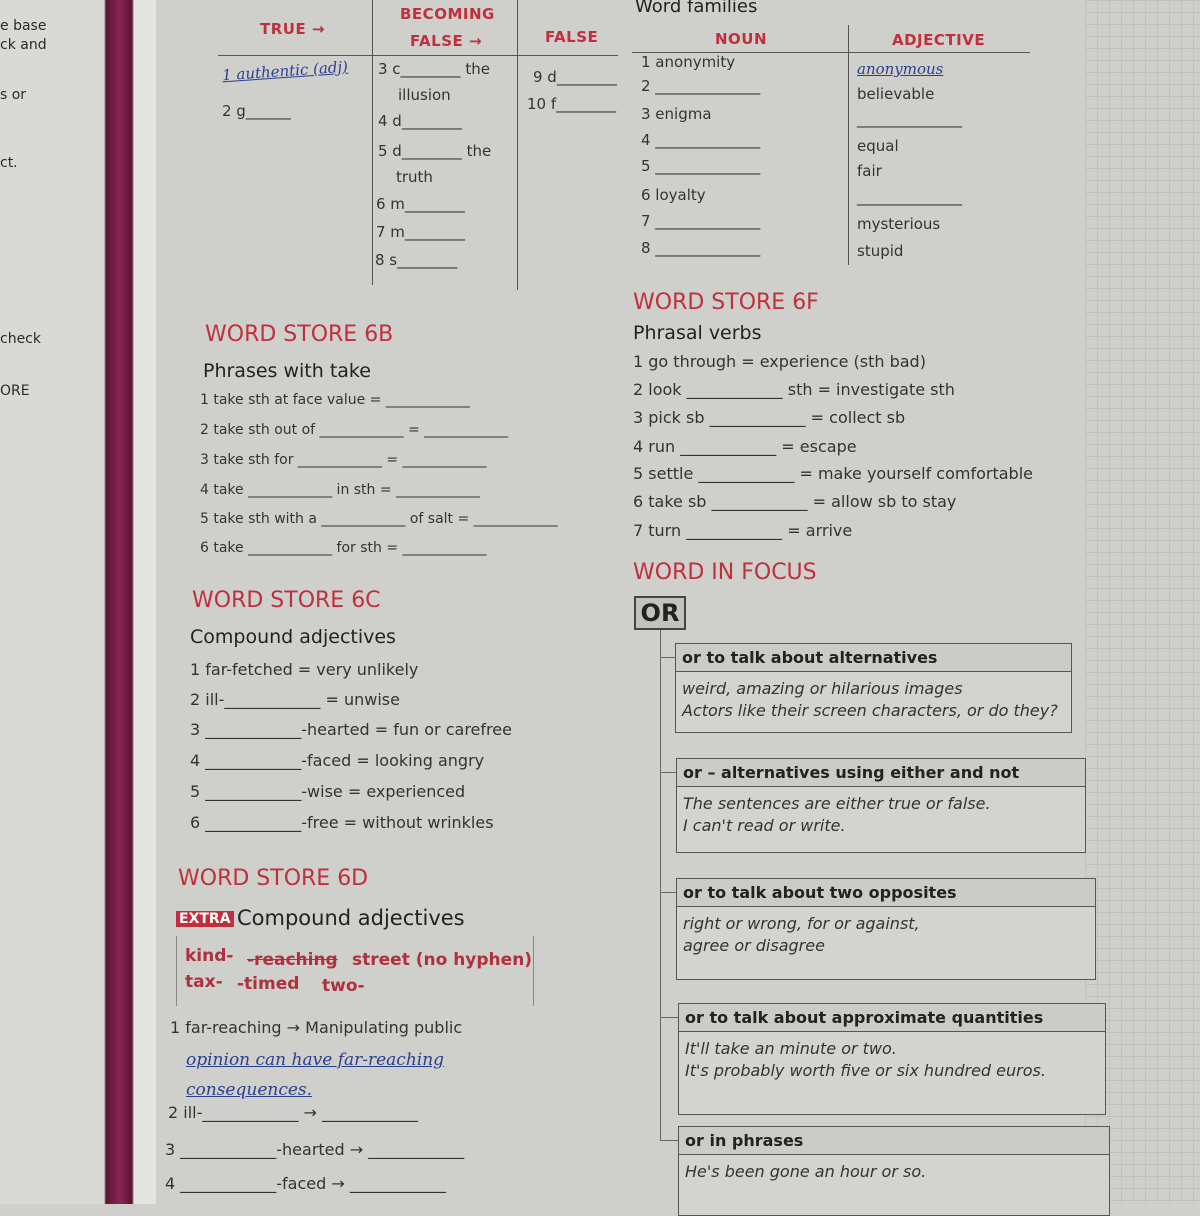 The image size is (1200, 1216). I want to click on word-store-6d-title: WORD STORE 6D, so click(273, 878).